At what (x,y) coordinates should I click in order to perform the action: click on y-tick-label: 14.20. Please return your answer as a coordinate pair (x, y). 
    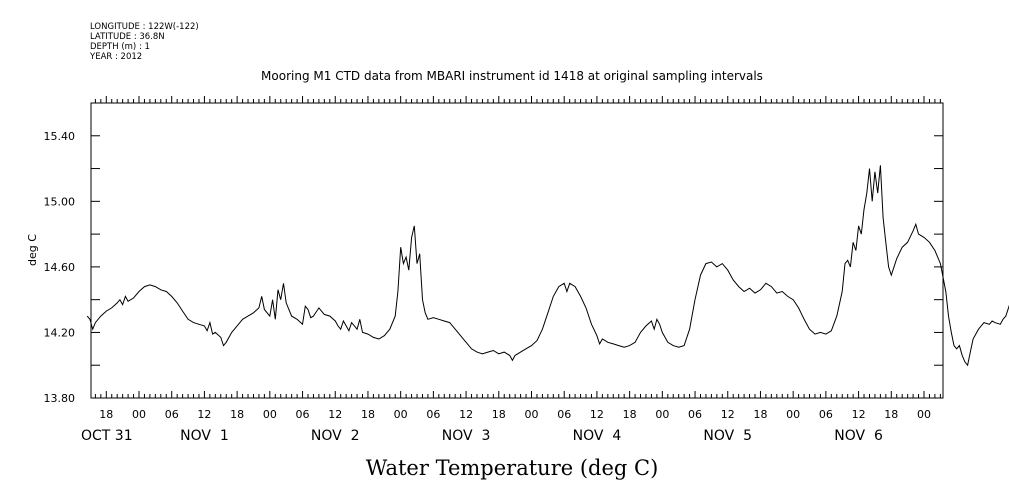
    Looking at the image, I should click on (60, 332).